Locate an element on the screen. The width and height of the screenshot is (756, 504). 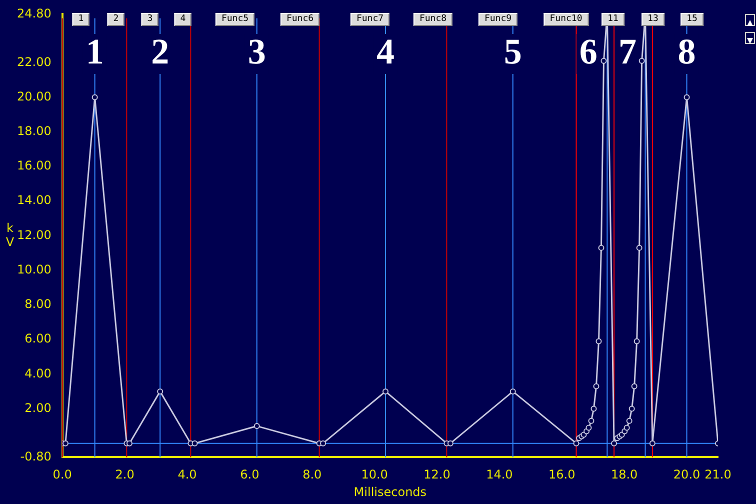
annotation: Func7 is located at coordinates (370, 19).